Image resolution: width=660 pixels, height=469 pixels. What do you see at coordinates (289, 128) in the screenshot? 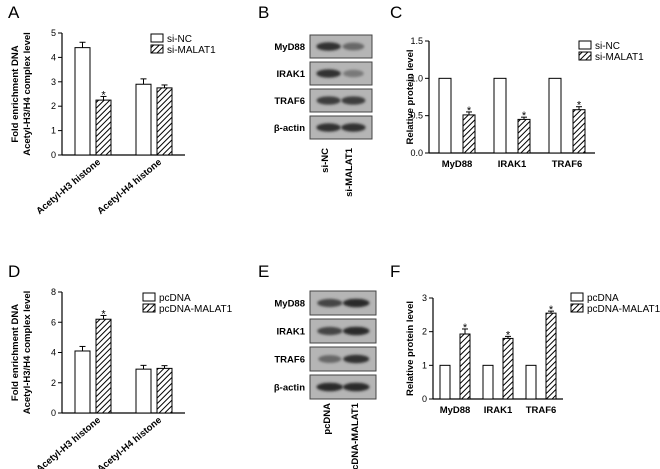
I see `blot-row-label: β-actin` at bounding box center [289, 128].